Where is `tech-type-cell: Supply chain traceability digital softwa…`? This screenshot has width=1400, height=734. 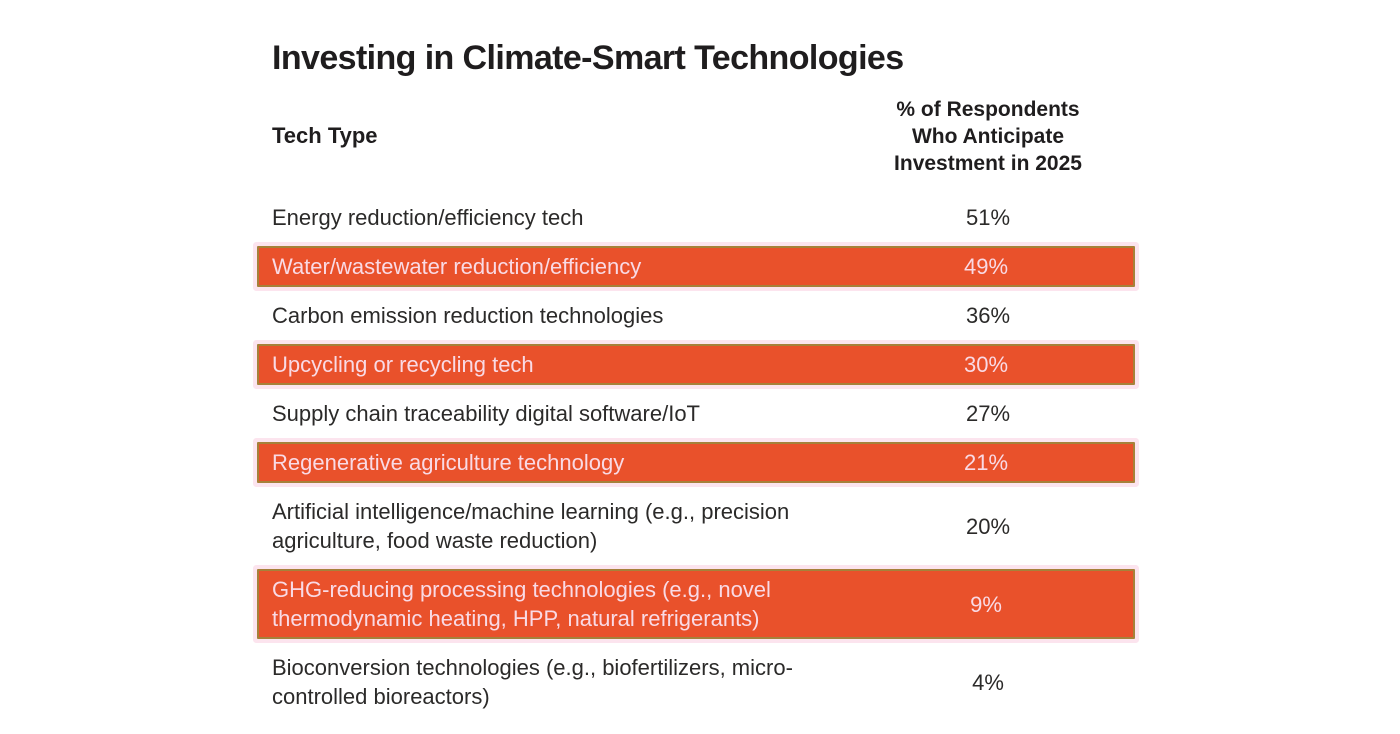
tech-type-cell: Supply chain traceability digital softwa… is located at coordinates (486, 413).